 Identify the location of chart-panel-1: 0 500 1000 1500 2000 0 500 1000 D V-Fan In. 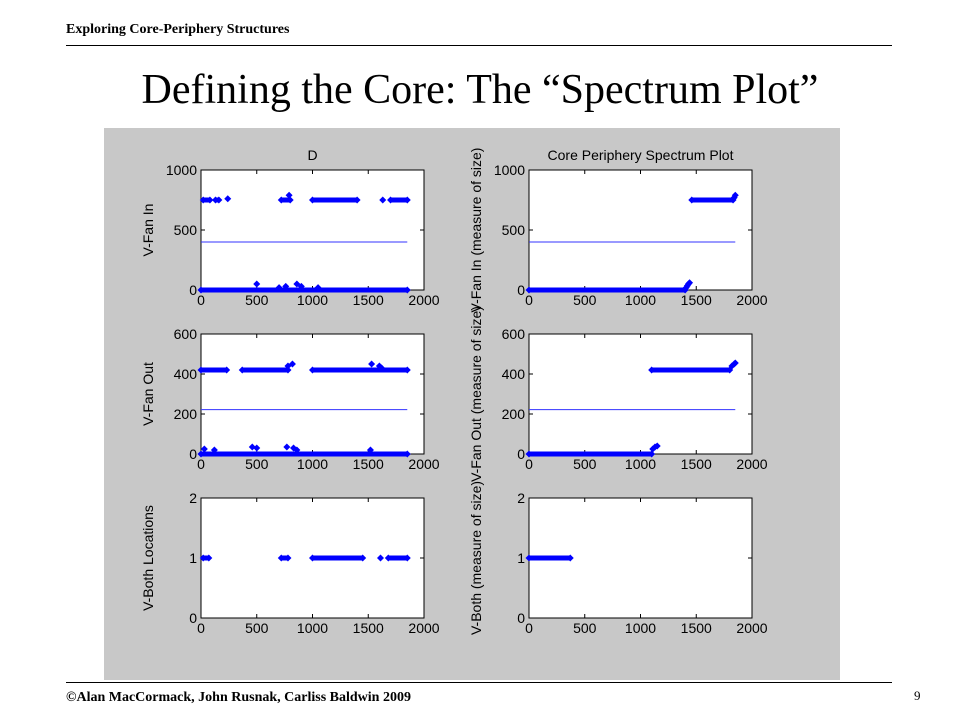
(290, 227).